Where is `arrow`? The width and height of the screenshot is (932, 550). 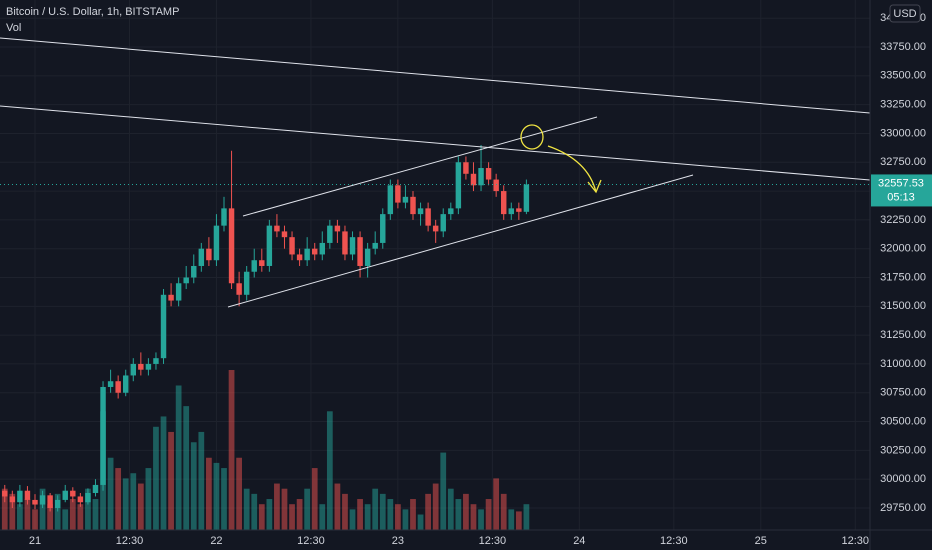 arrow is located at coordinates (572, 169).